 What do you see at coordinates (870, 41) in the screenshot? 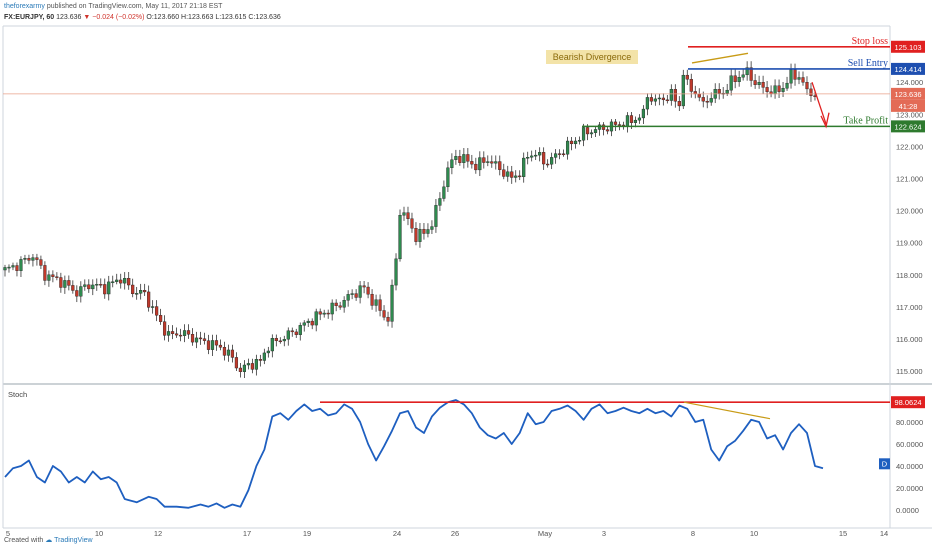
I see `stop-loss-label: Stop loss` at bounding box center [870, 41].